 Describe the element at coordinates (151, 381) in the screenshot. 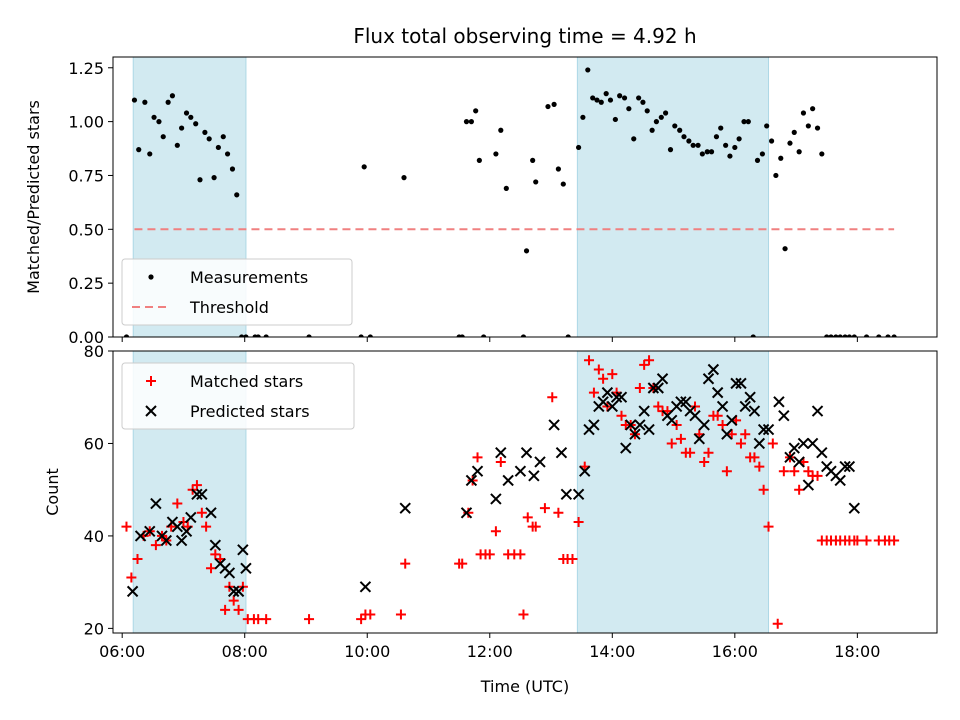

I see `legend-plus-marker` at that location.